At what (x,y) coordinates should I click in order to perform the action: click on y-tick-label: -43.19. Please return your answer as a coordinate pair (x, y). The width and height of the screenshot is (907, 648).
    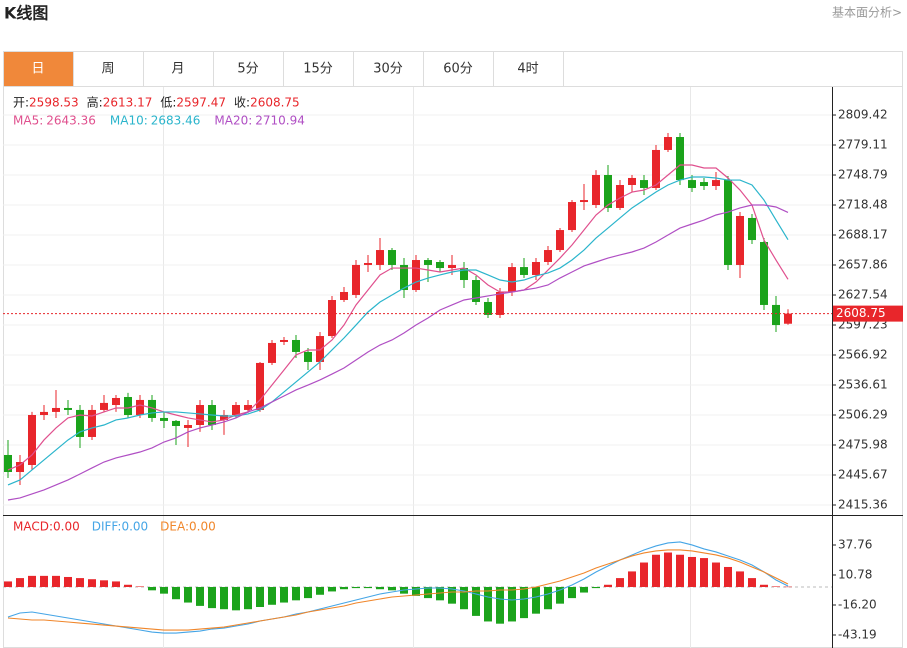
    Looking at the image, I should click on (857, 635).